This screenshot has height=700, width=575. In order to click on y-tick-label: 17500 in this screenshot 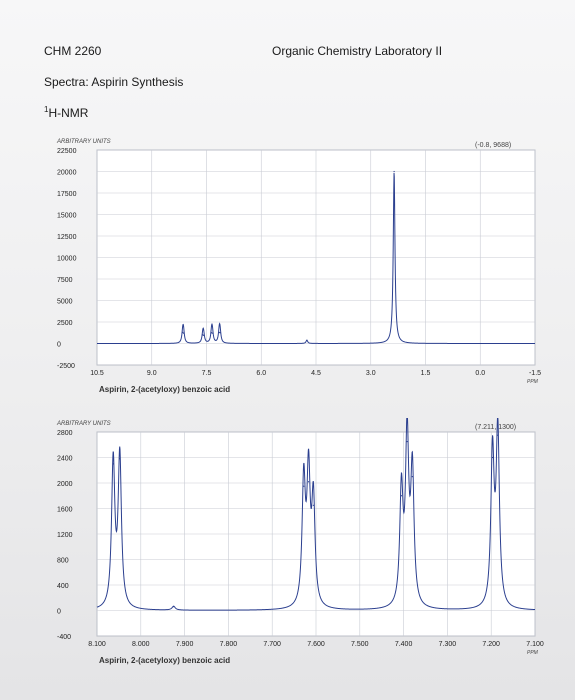, I will do `click(67, 194)`.